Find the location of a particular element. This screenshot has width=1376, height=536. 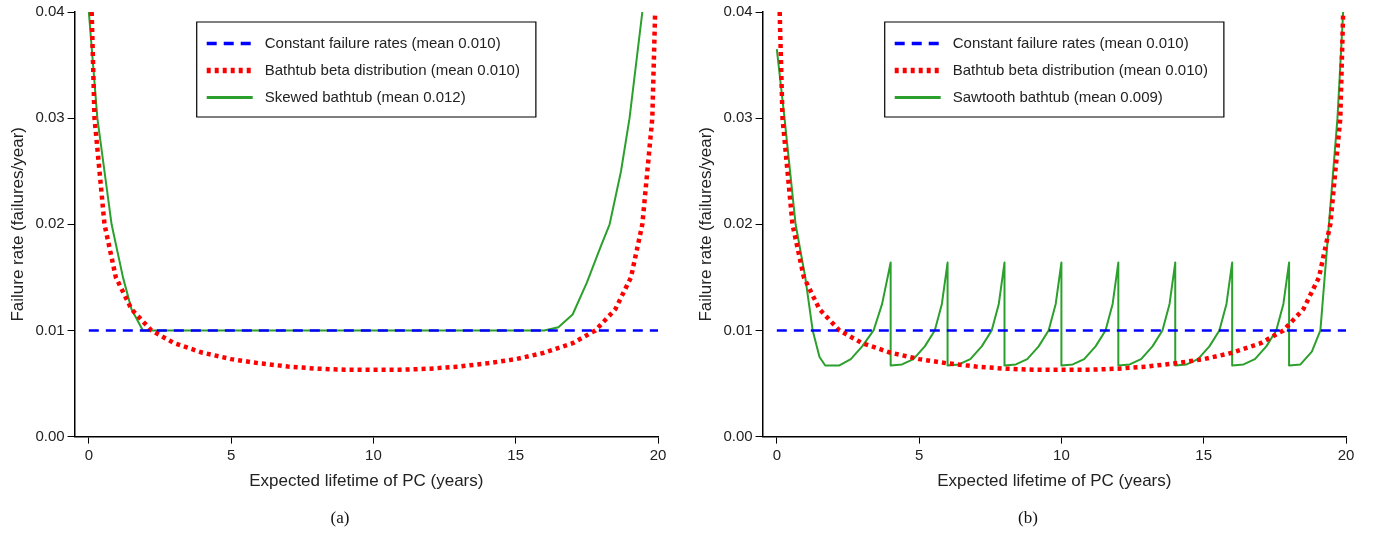

legend-label: Skewed bathtub (mean 0.012) is located at coordinates (365, 96).